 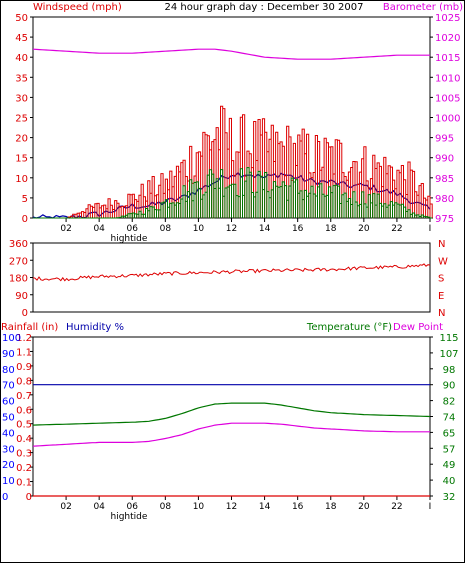 I want to click on windspeed-tick-label: 20, so click(x=21, y=139).